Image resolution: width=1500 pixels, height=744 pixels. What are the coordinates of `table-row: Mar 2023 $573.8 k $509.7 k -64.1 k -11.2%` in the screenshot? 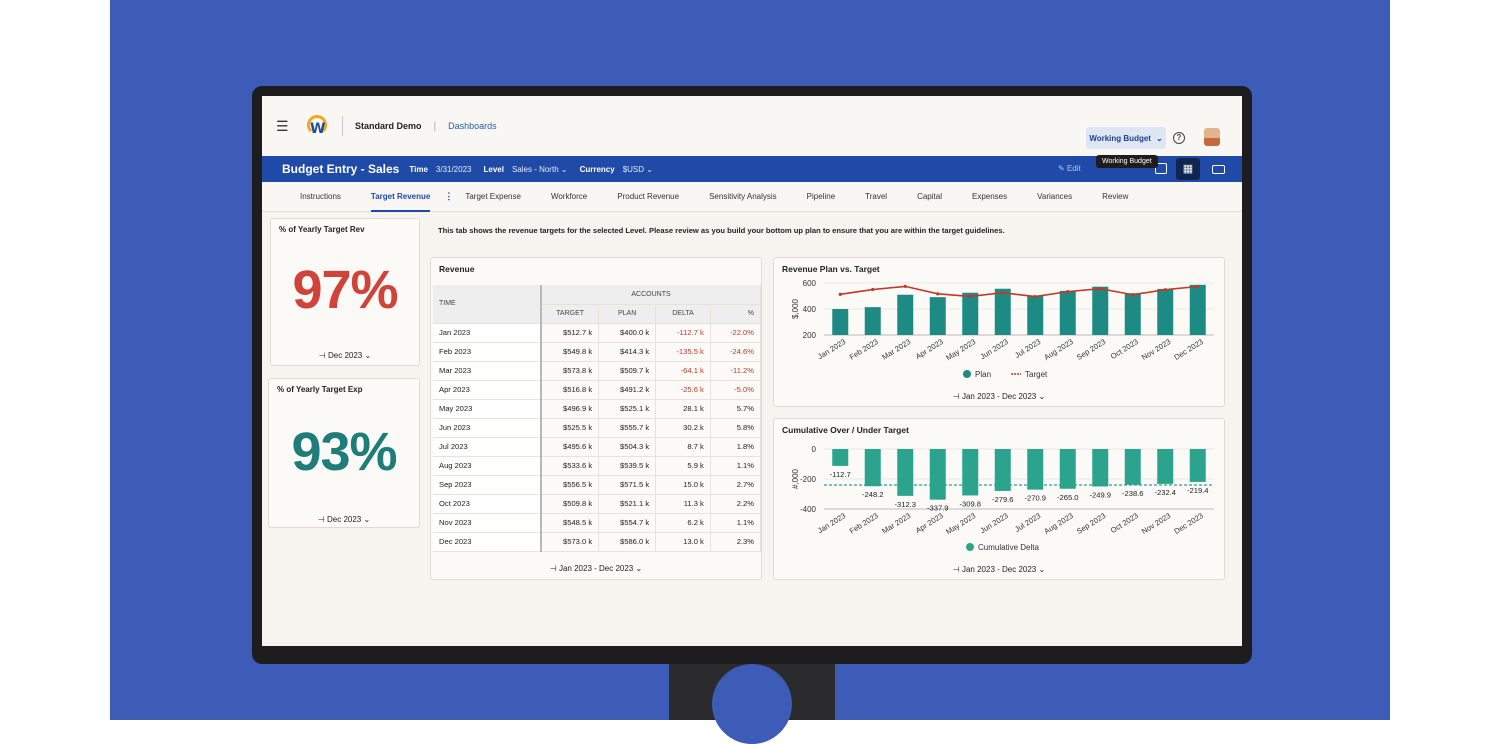 It's located at (597, 371).